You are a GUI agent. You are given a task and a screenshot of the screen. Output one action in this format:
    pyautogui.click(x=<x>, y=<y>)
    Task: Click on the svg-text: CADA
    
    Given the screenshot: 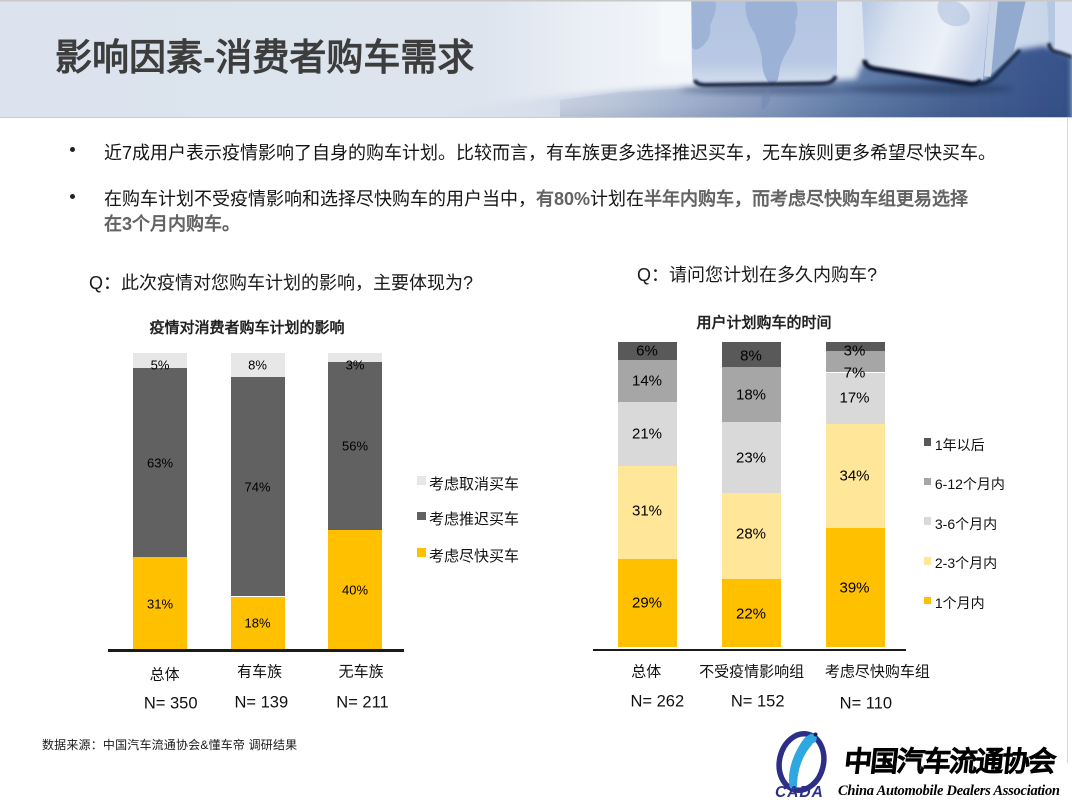 What is the action you would take?
    pyautogui.click(x=799, y=792)
    